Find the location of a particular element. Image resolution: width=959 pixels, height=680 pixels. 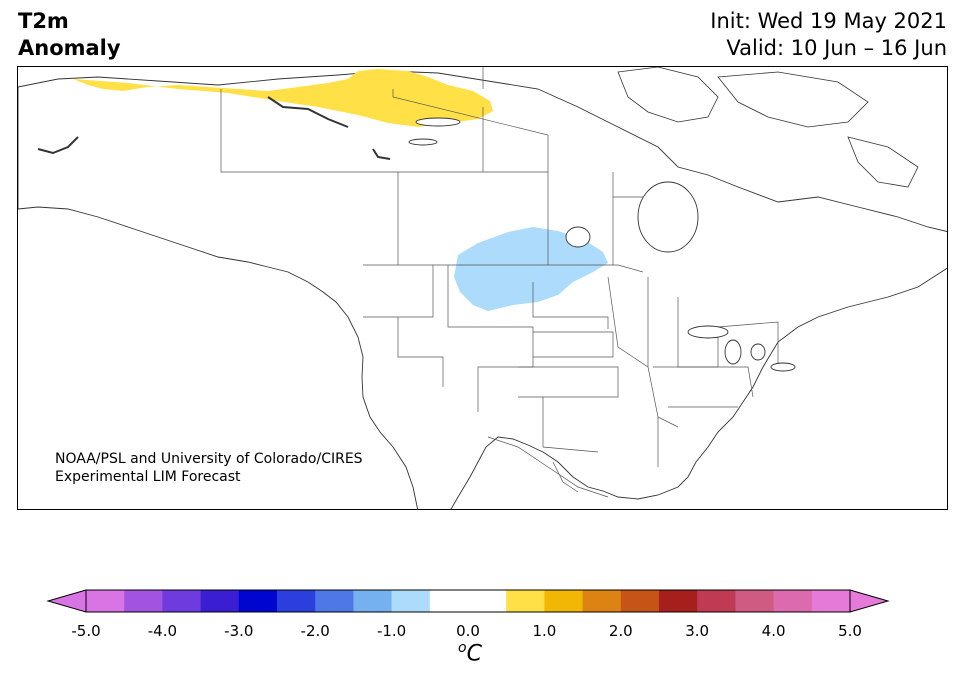

colorbar-tick-label: 1.0 is located at coordinates (544, 631).